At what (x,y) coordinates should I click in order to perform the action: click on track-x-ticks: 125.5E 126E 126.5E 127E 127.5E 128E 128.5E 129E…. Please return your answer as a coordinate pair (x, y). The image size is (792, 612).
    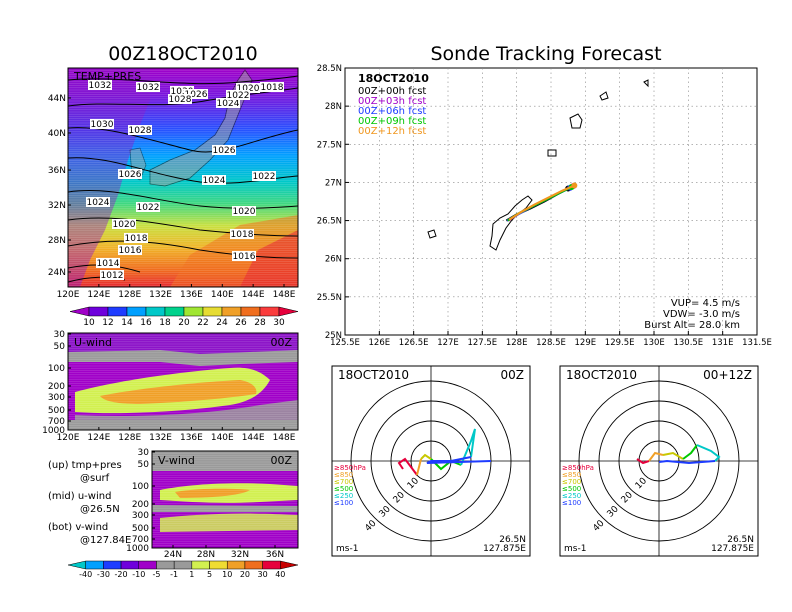
    Looking at the image, I should click on (551, 339).